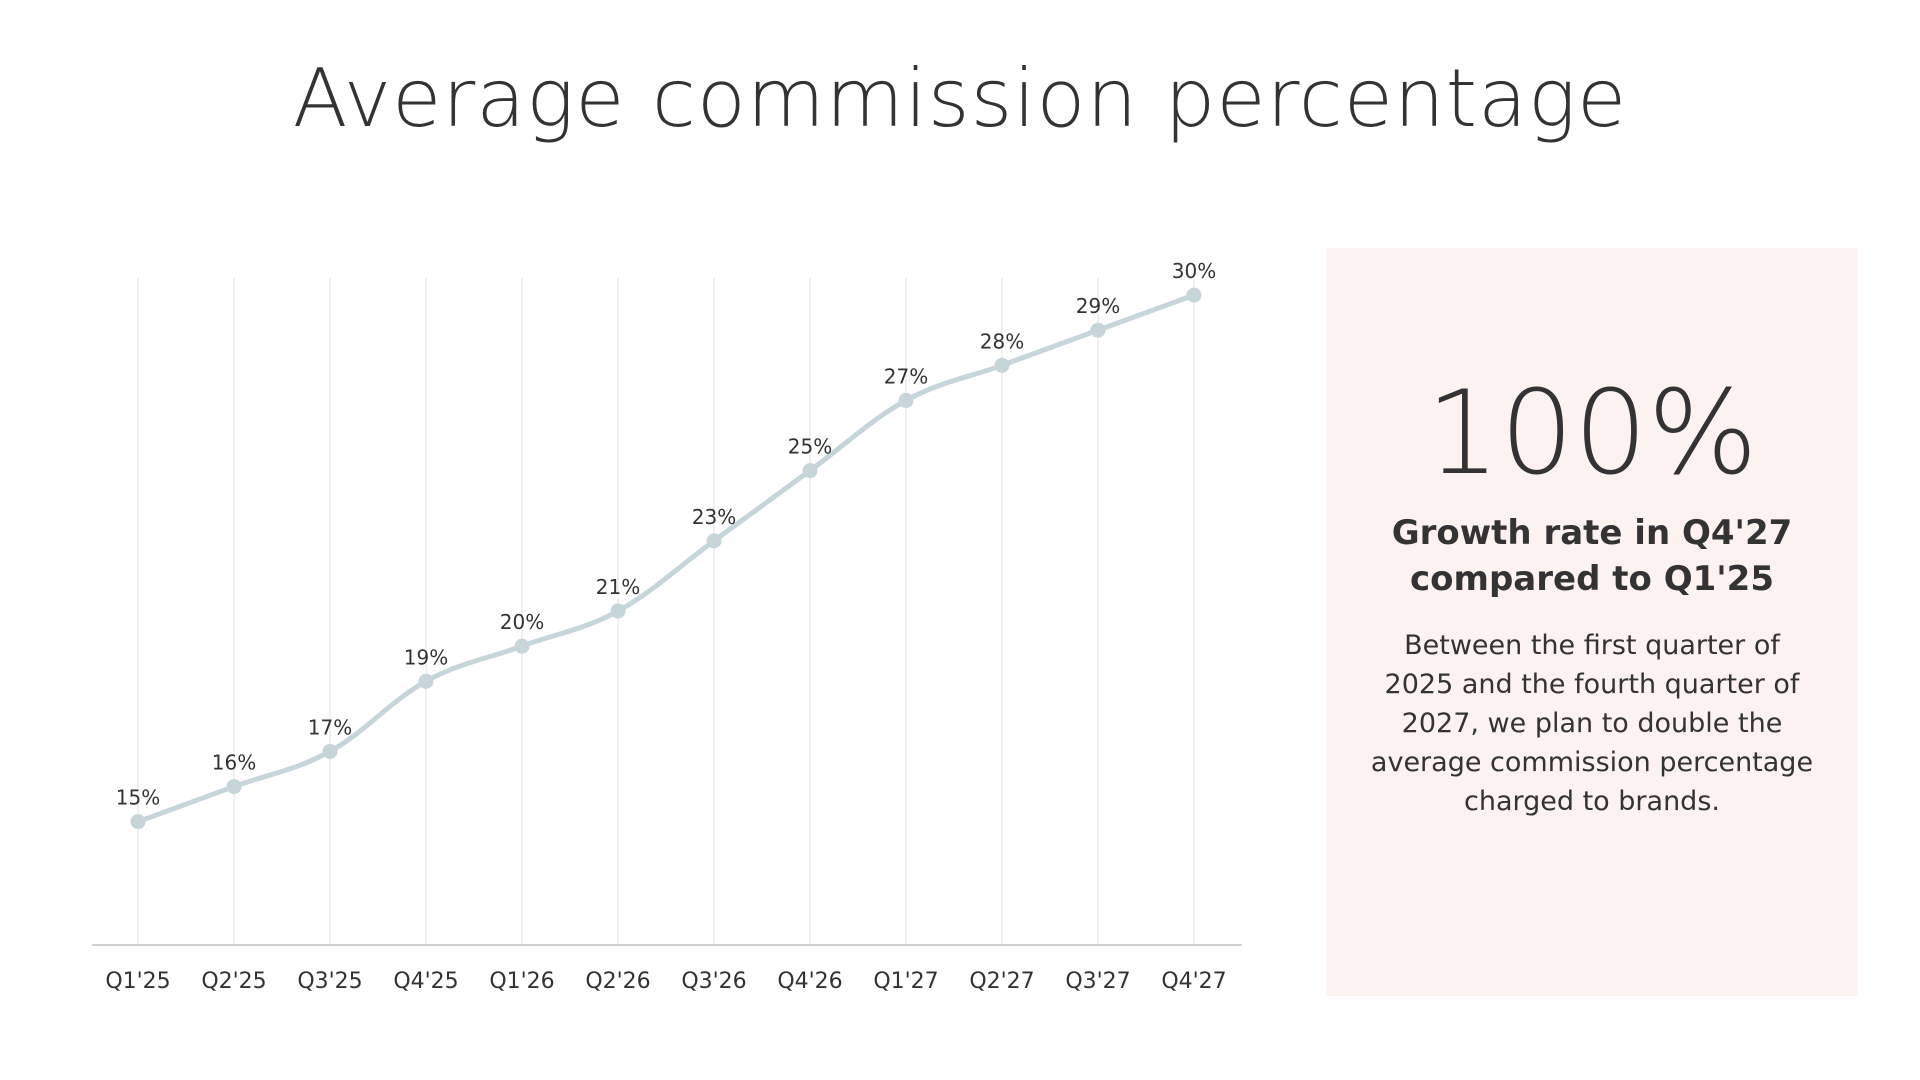  I want to click on x-tick-label: Q4'26, so click(809, 981).